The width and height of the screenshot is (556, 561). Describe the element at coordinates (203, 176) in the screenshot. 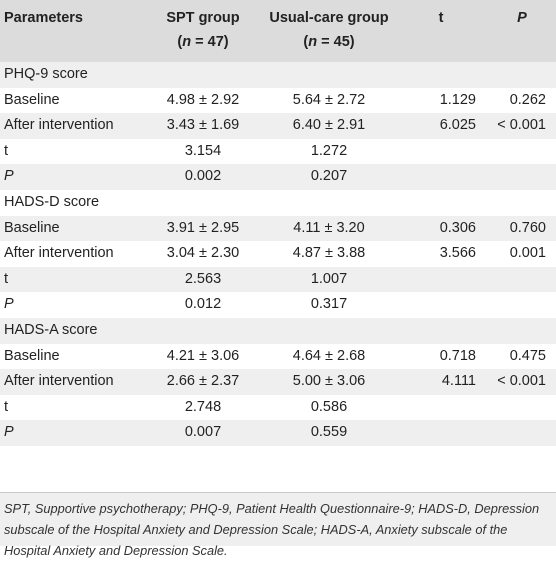

I see `cell-spt-group: 0.002` at that location.